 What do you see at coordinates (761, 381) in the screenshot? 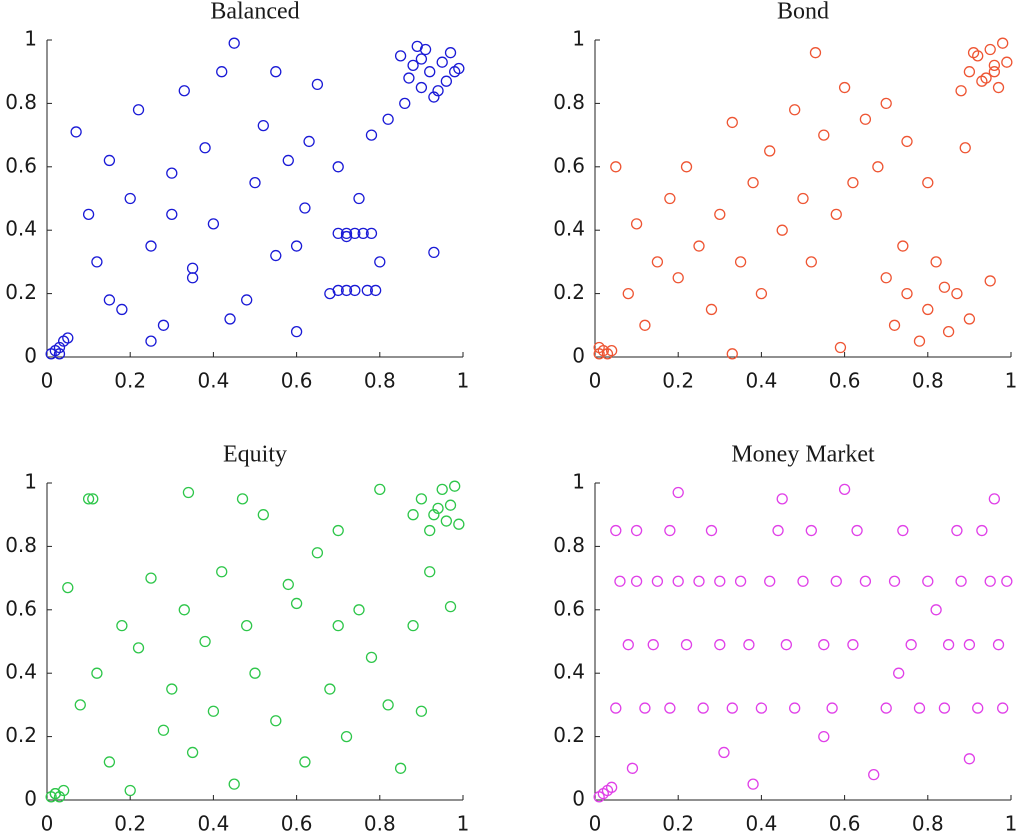
I see `x-tick-label: 0.4` at bounding box center [761, 381].